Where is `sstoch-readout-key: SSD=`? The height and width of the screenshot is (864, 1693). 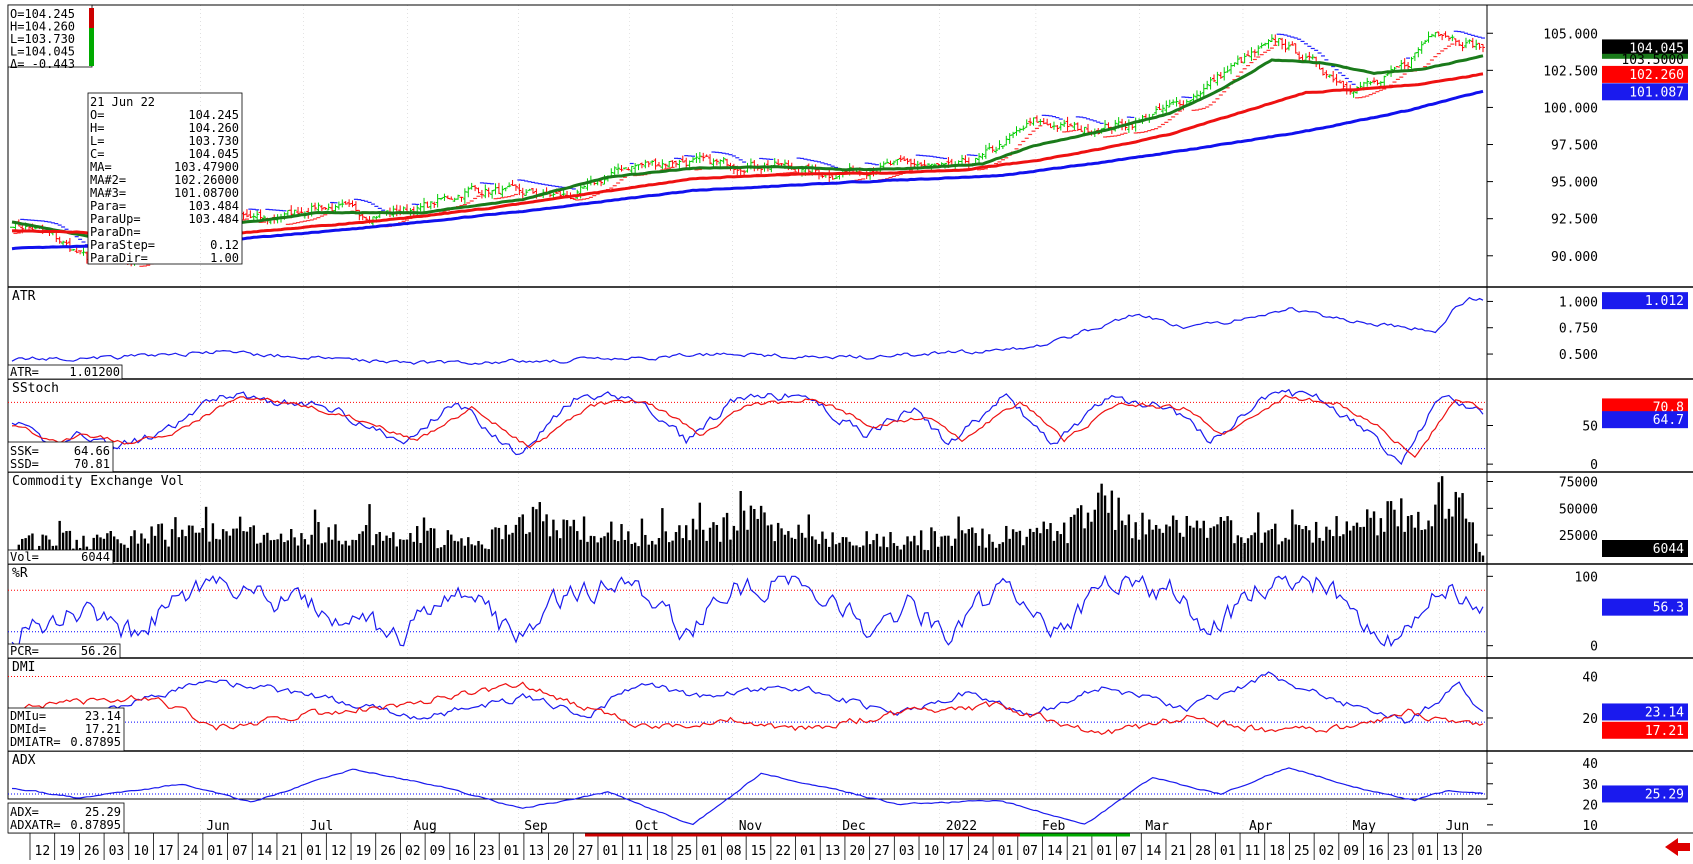
sstoch-readout-key: SSD= is located at coordinates (24, 464).